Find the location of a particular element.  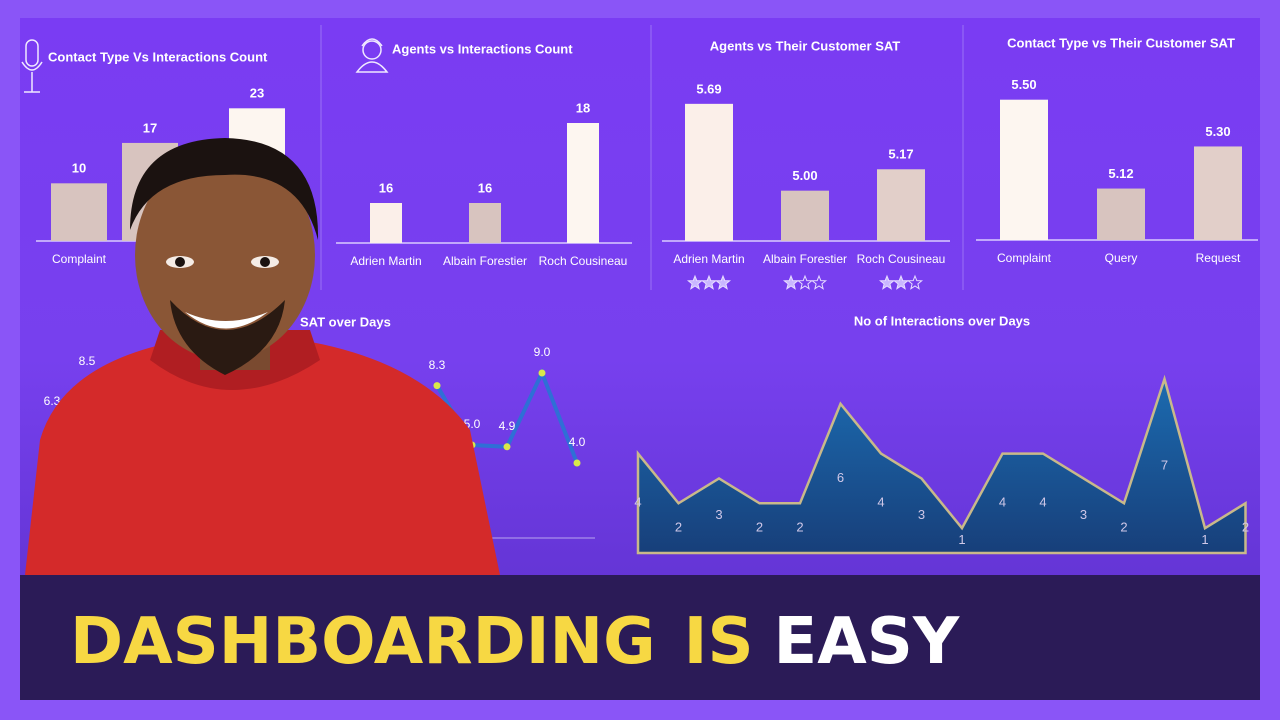

data-label: 23 is located at coordinates (257, 93).